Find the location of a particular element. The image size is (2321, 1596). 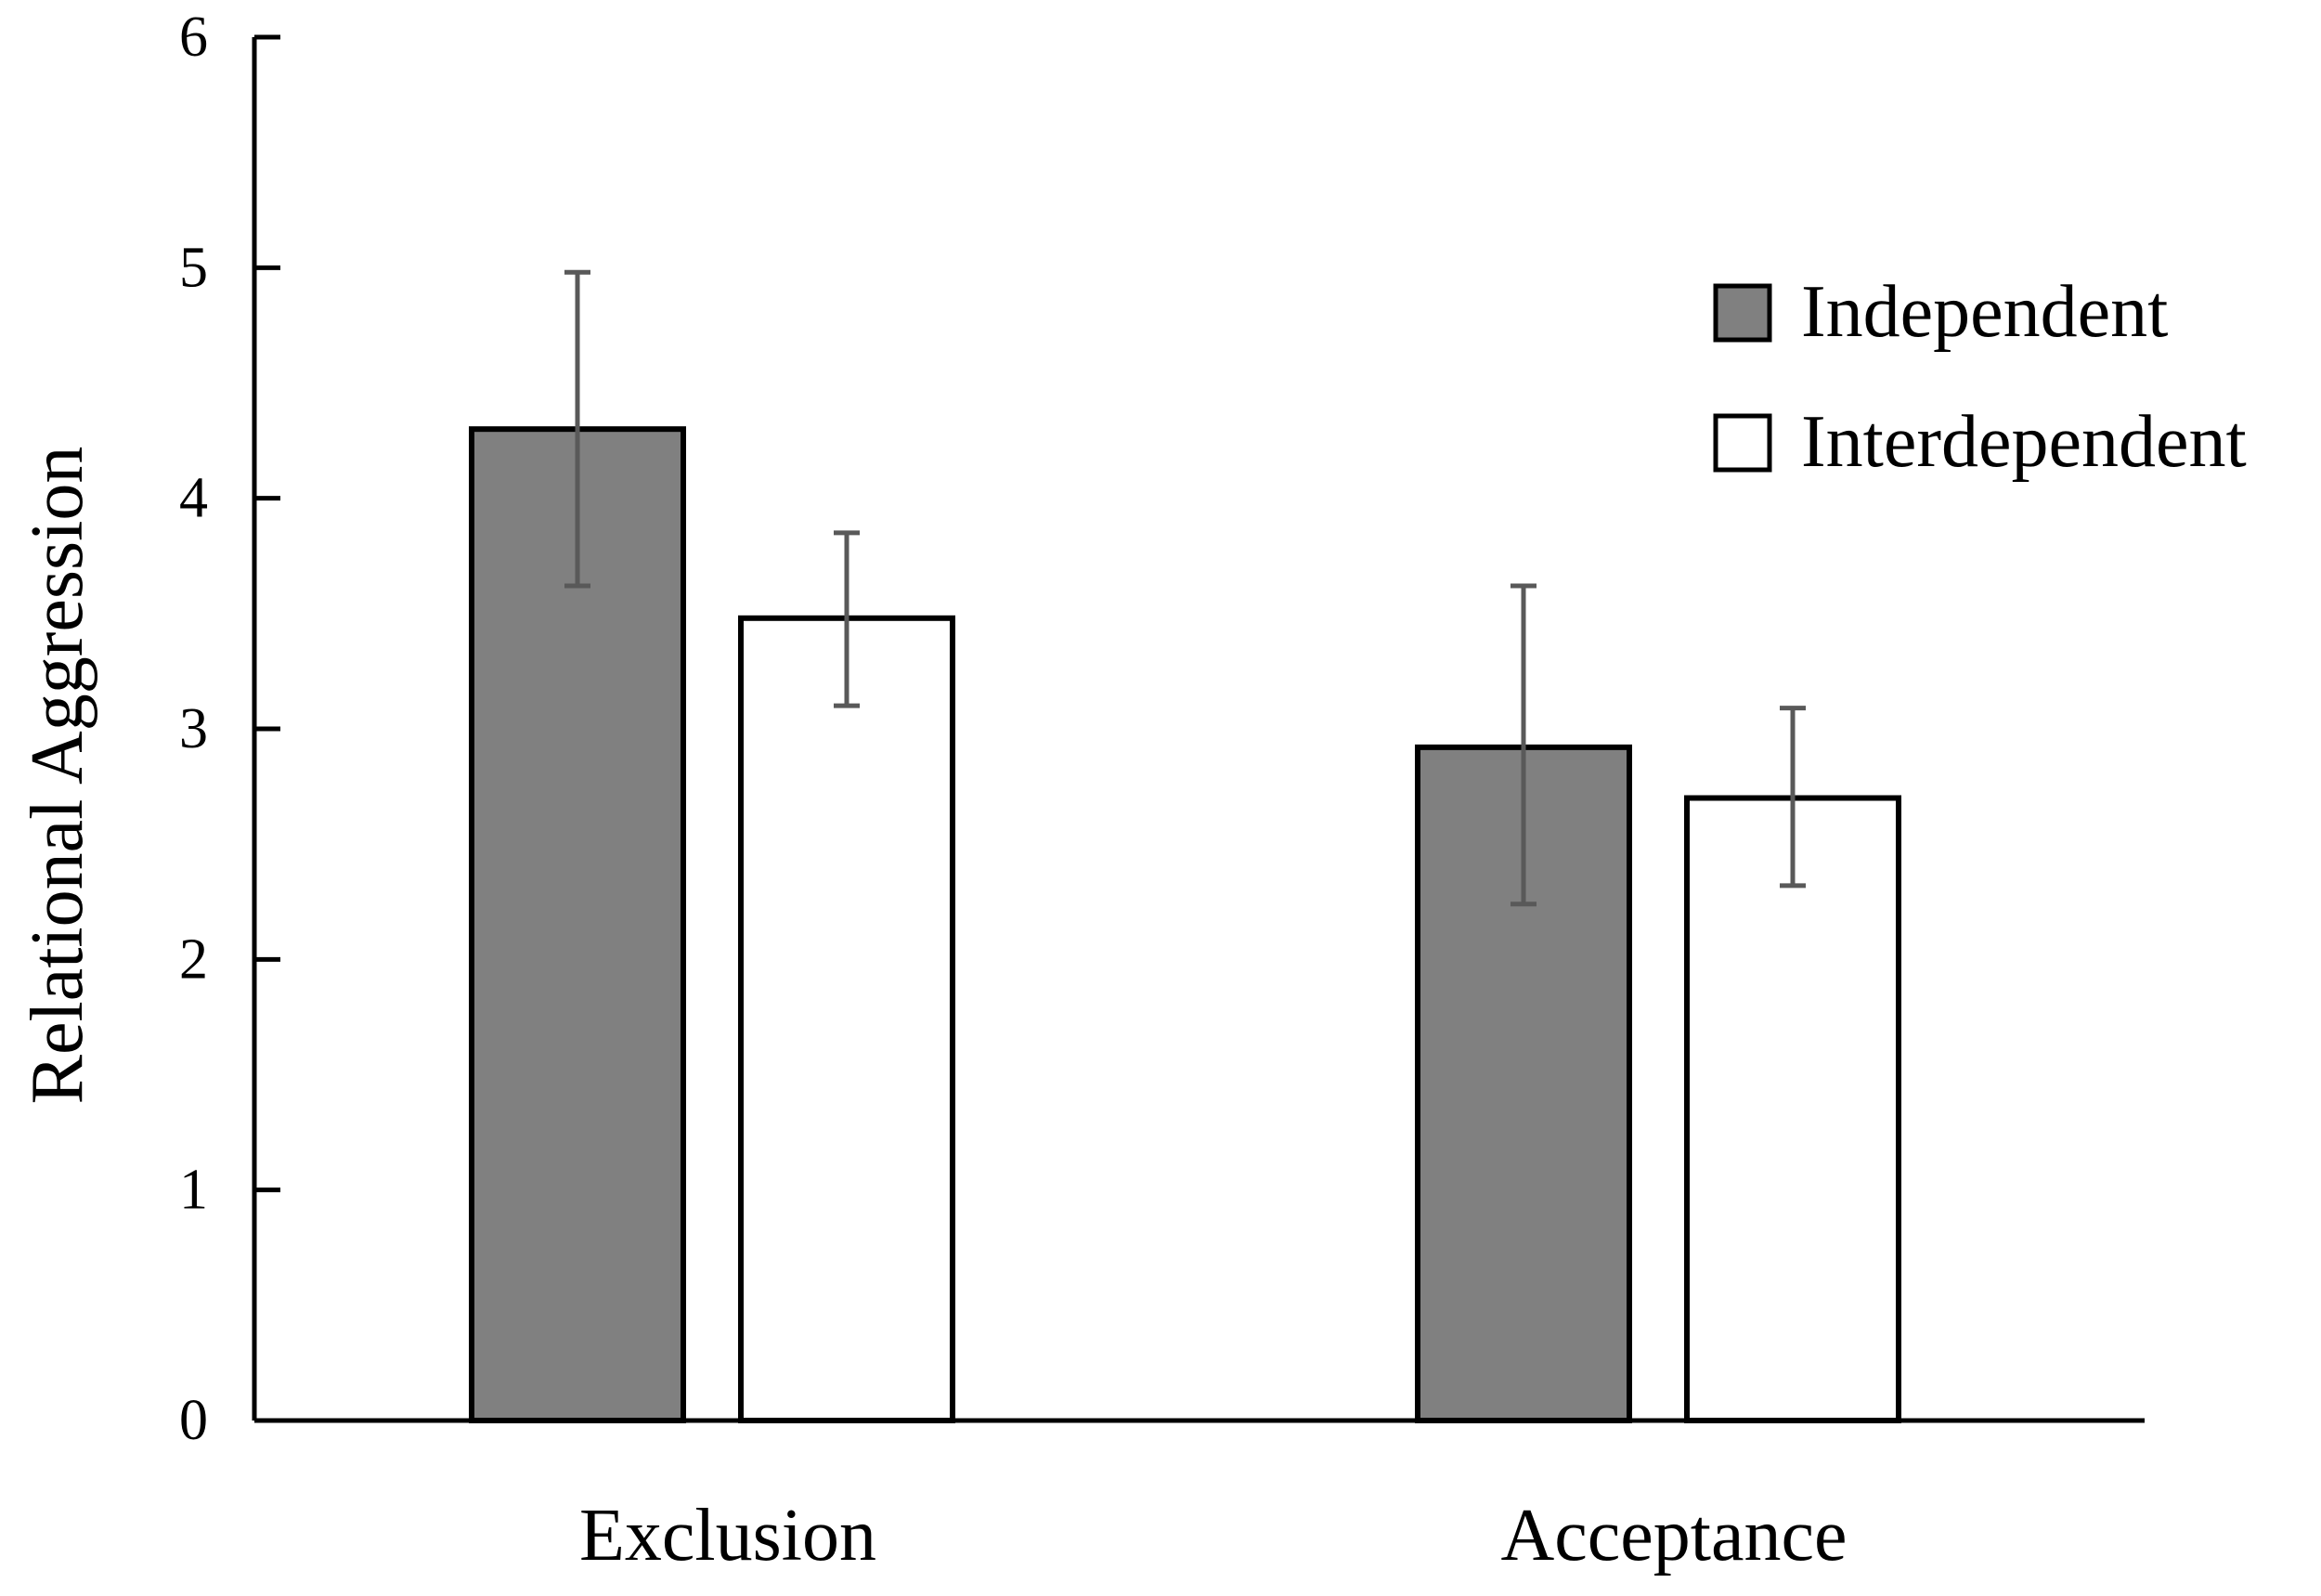

y-tick-label: 1 is located at coordinates (193, 1190).